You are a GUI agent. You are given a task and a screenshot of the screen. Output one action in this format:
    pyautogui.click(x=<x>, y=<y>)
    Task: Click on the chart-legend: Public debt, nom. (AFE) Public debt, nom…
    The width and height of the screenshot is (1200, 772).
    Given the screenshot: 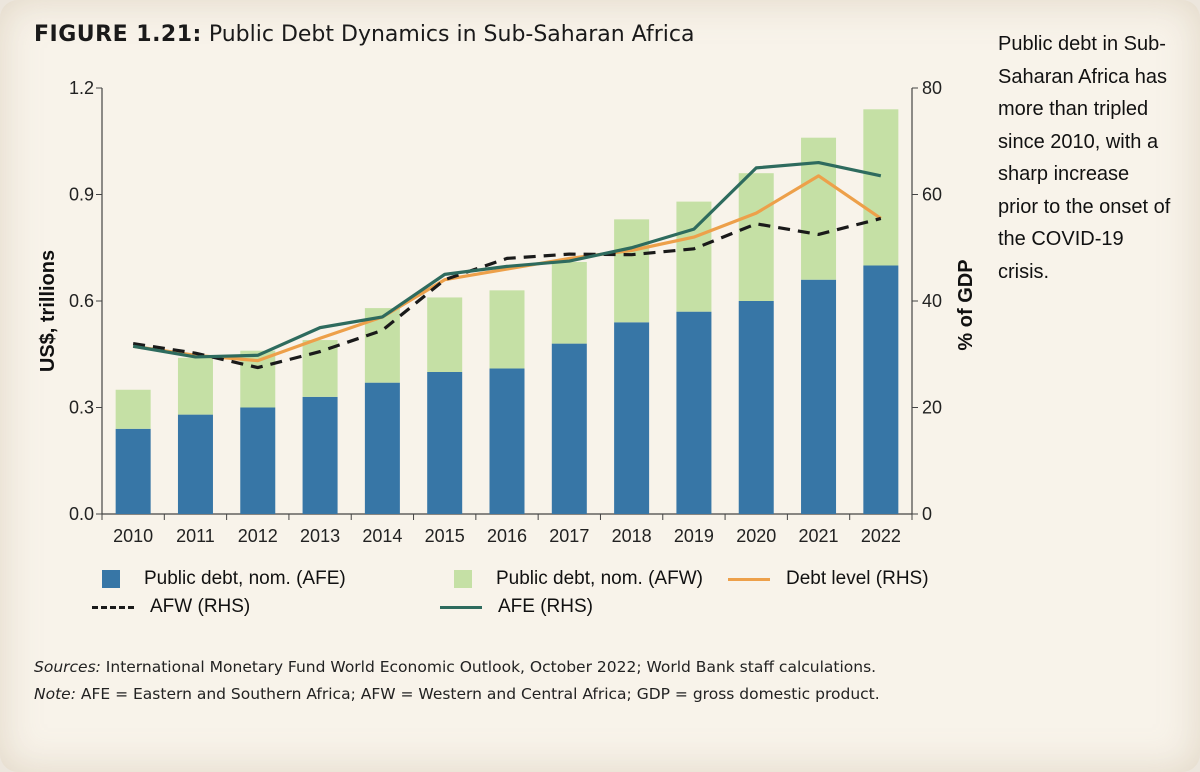 What is the action you would take?
    pyautogui.click(x=528, y=592)
    